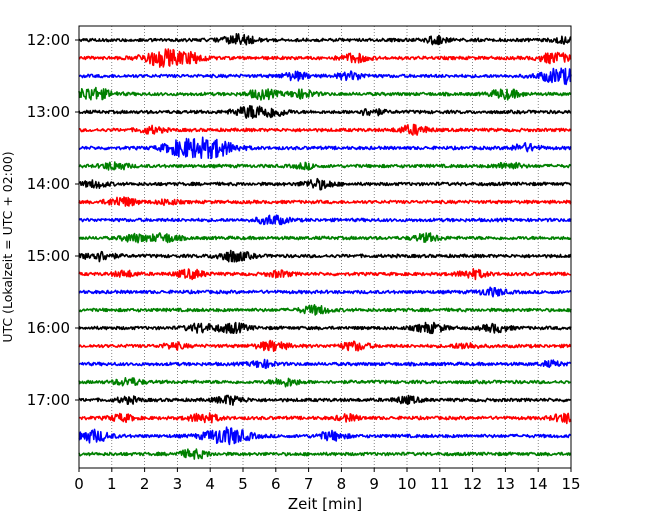 This screenshot has height=520, width=650. Describe the element at coordinates (53, 220) in the screenshot. I see `y-axis-ticks: 12:00 13:00 14:00 15:00 16:00 17:00` at that location.